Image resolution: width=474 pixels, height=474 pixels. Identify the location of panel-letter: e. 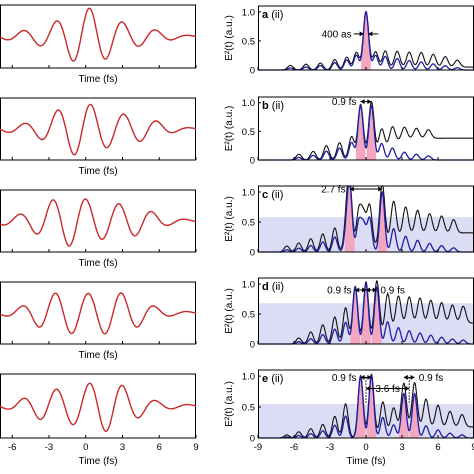
(266, 379).